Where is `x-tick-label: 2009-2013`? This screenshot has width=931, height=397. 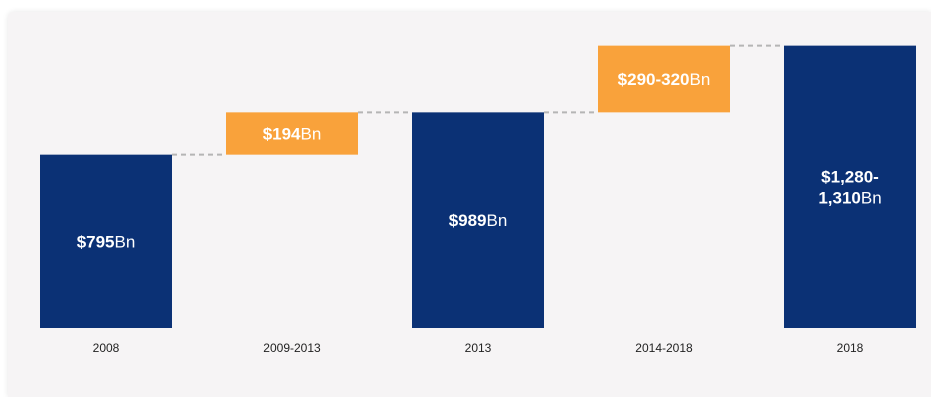 x-tick-label: 2009-2013 is located at coordinates (292, 348).